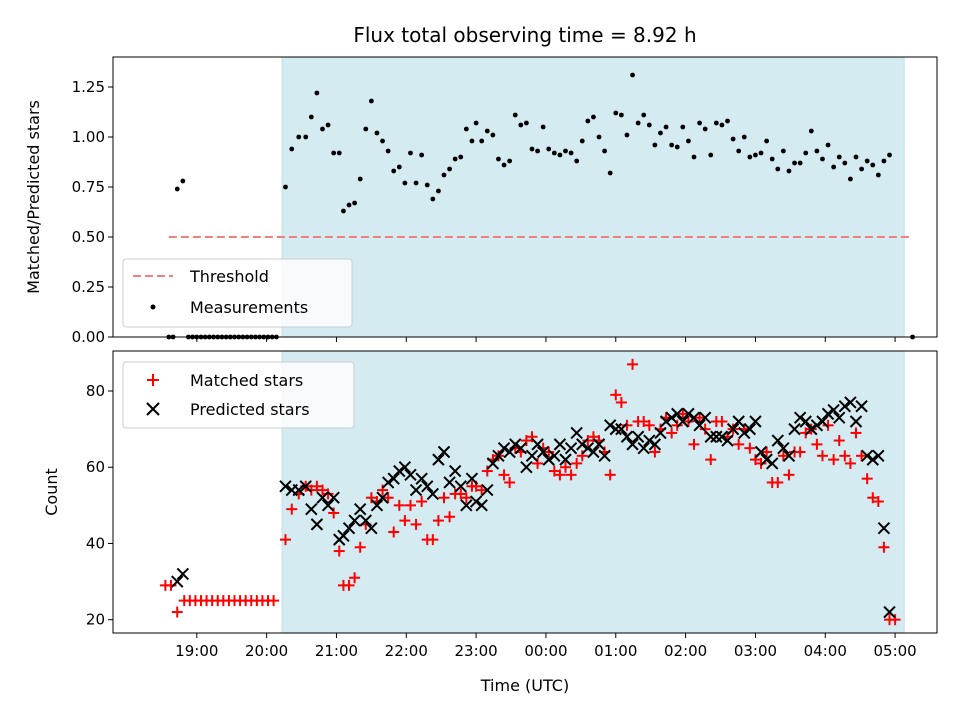 The width and height of the screenshot is (960, 720). What do you see at coordinates (237, 293) in the screenshot?
I see `top-legend: Threshold Measurements` at bounding box center [237, 293].